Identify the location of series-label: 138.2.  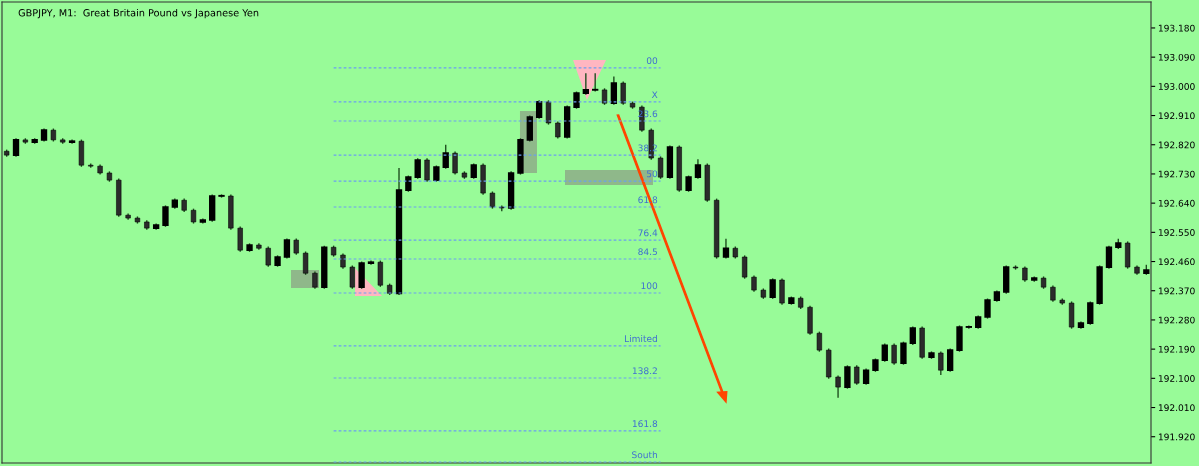
(644, 371).